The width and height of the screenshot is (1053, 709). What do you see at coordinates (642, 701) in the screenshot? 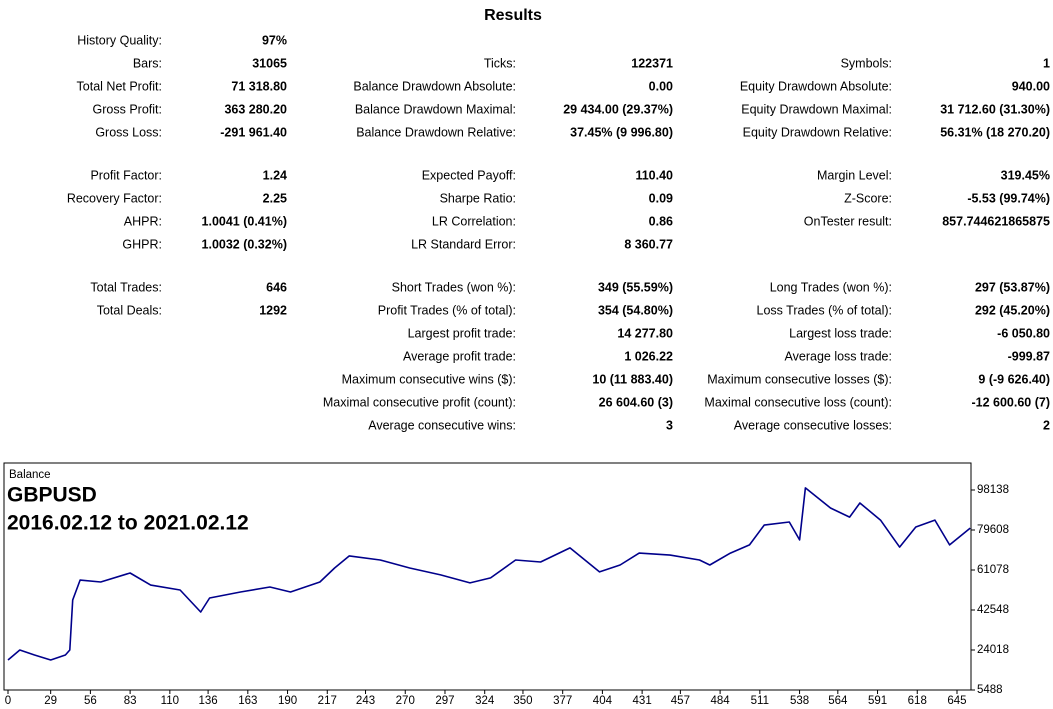
I see `x-tick-label: 431` at bounding box center [642, 701].